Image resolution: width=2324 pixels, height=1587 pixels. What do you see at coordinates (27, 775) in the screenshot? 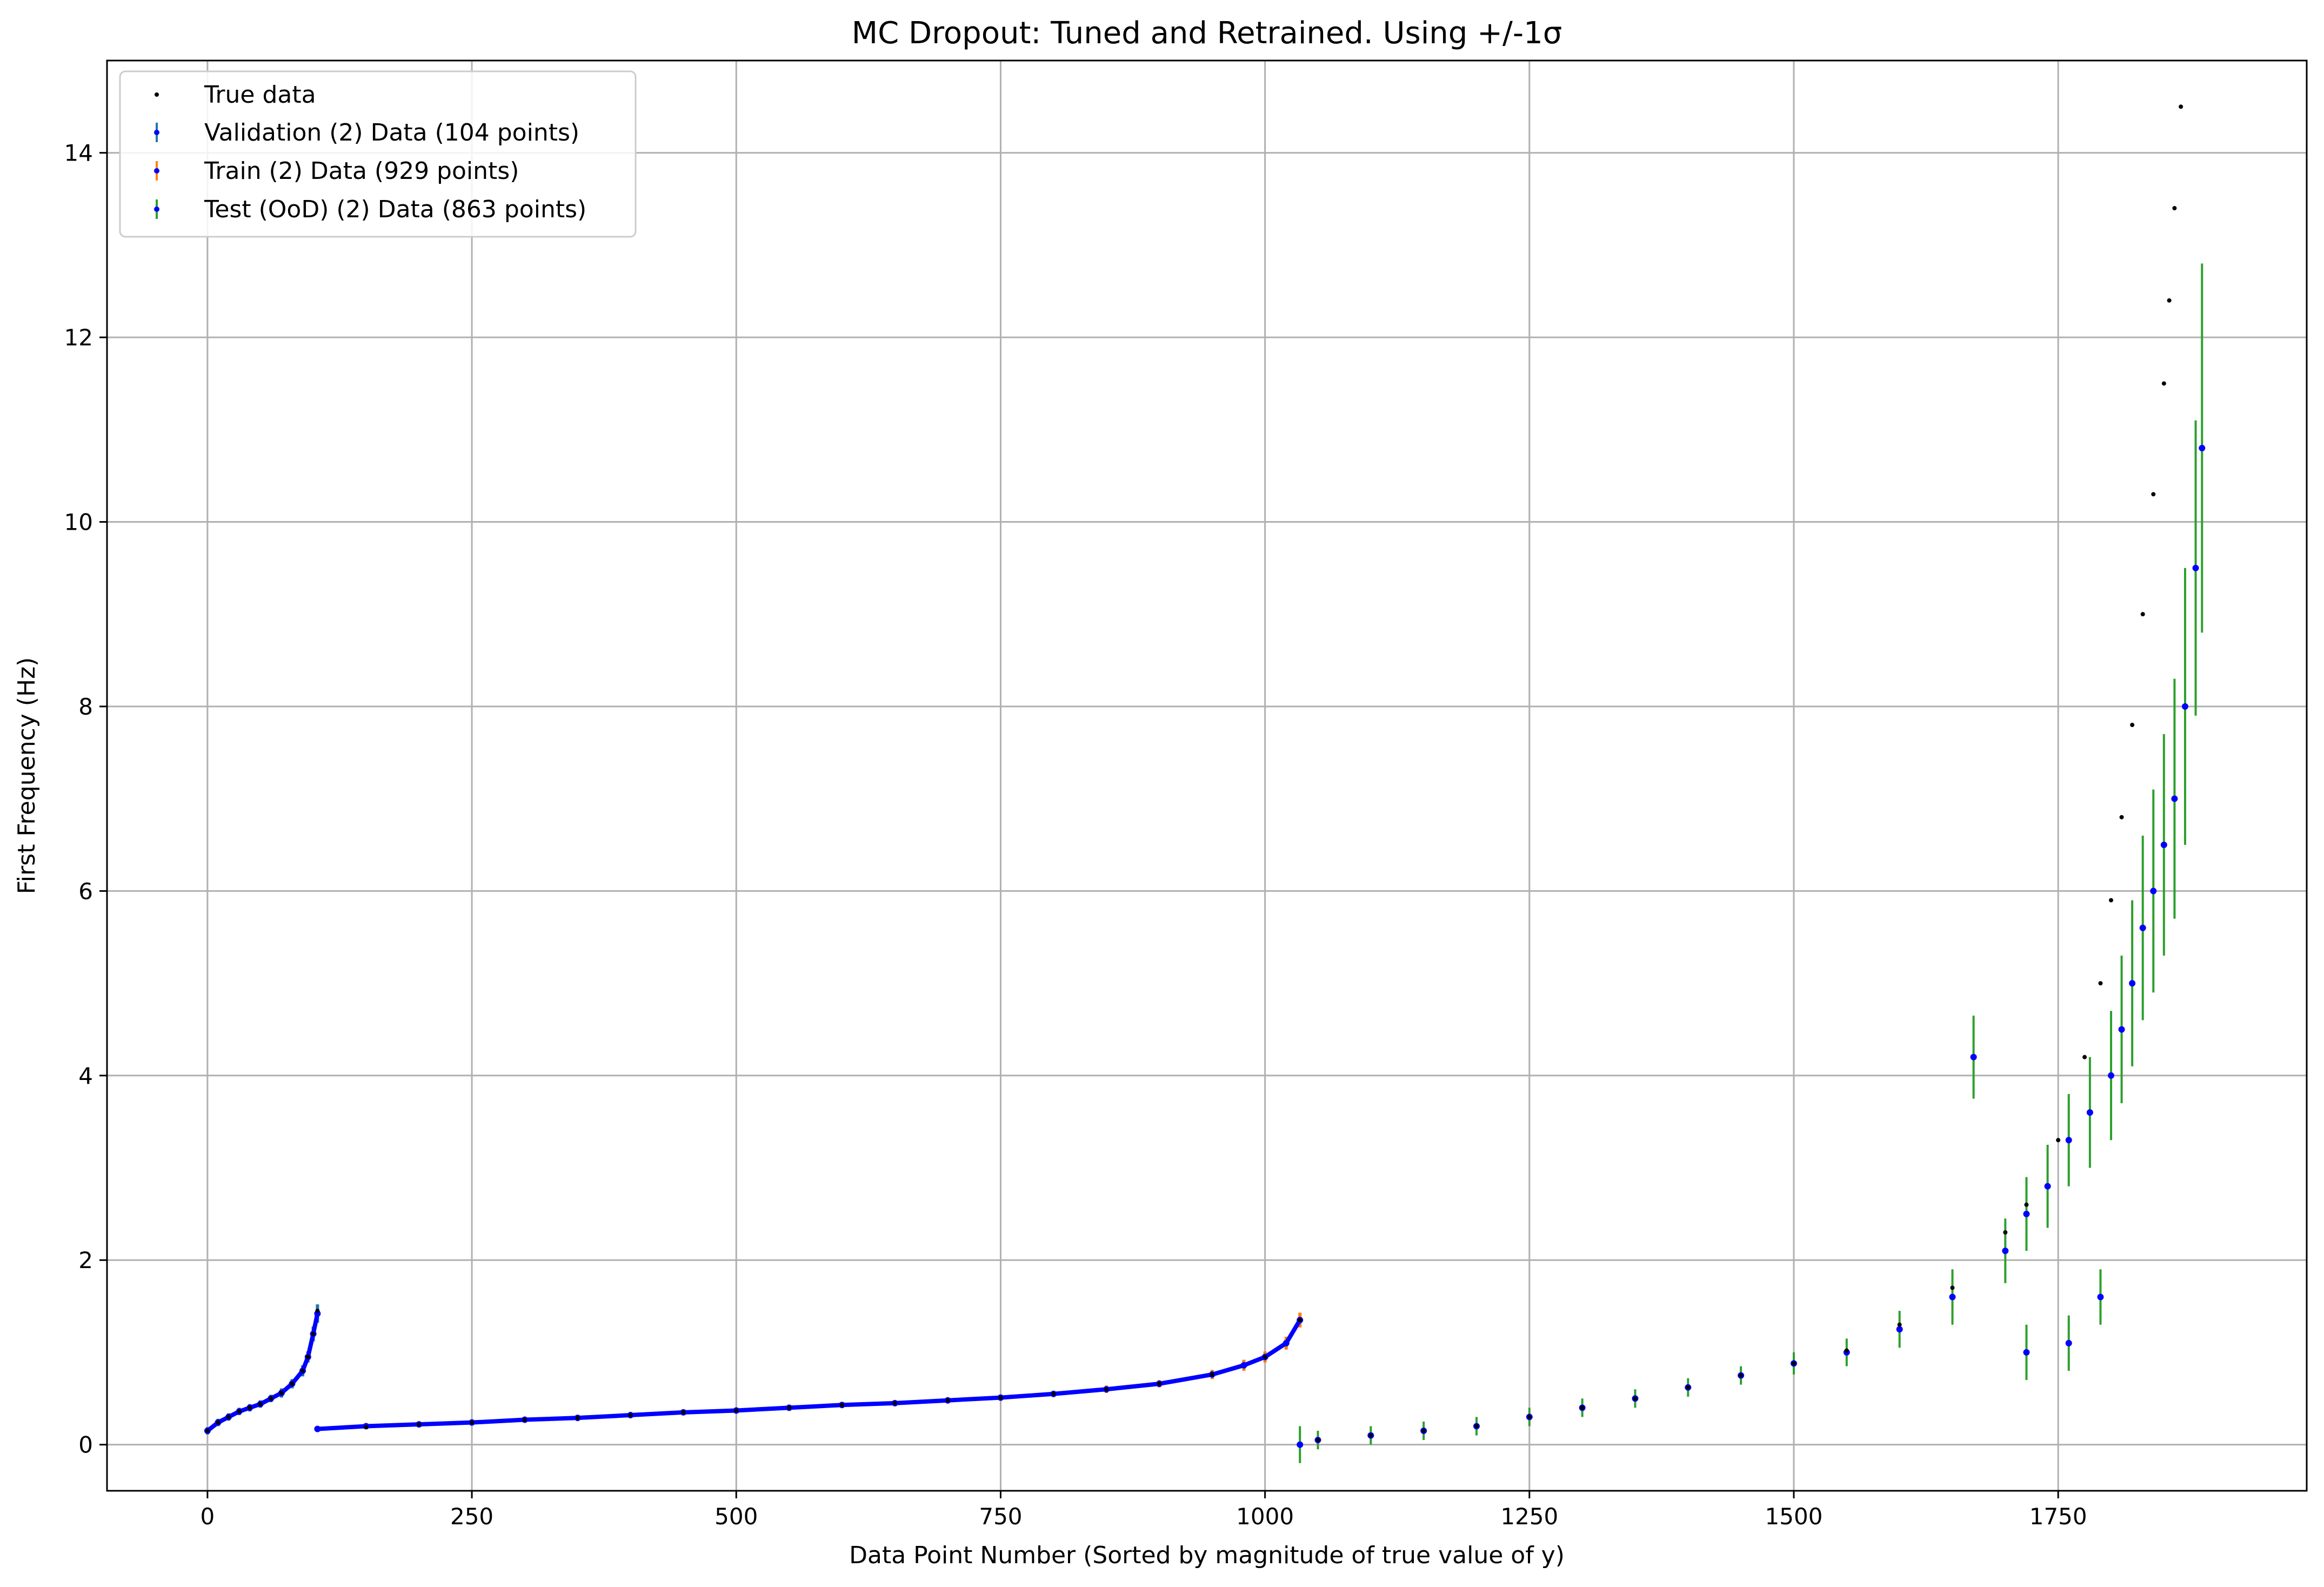
I see `y-axis-label: First Frequency (Hz)` at bounding box center [27, 775].